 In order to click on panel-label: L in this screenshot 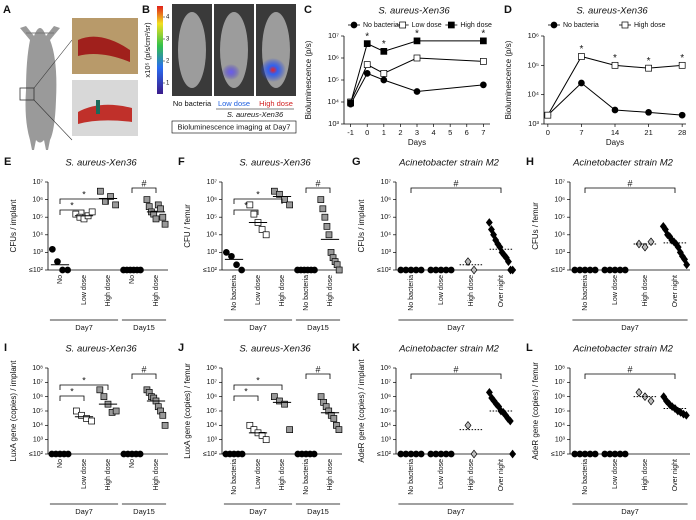, I will do `click(529, 348)`.